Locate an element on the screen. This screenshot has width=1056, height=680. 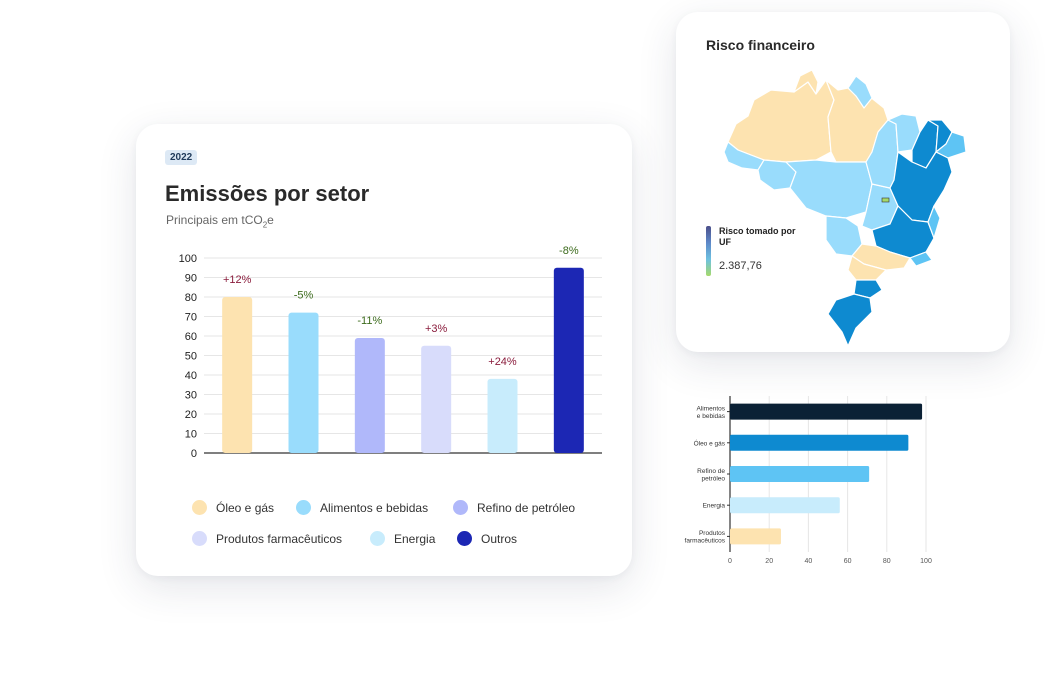
legend-item: Outros is located at coordinates (487, 538).